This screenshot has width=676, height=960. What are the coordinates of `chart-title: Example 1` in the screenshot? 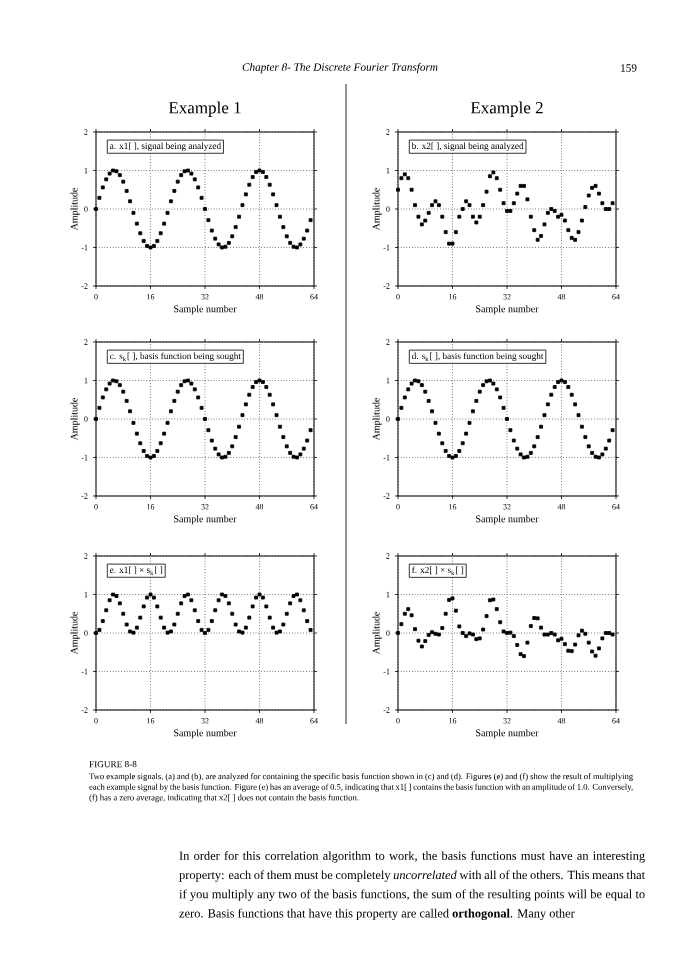 It's located at (204, 109).